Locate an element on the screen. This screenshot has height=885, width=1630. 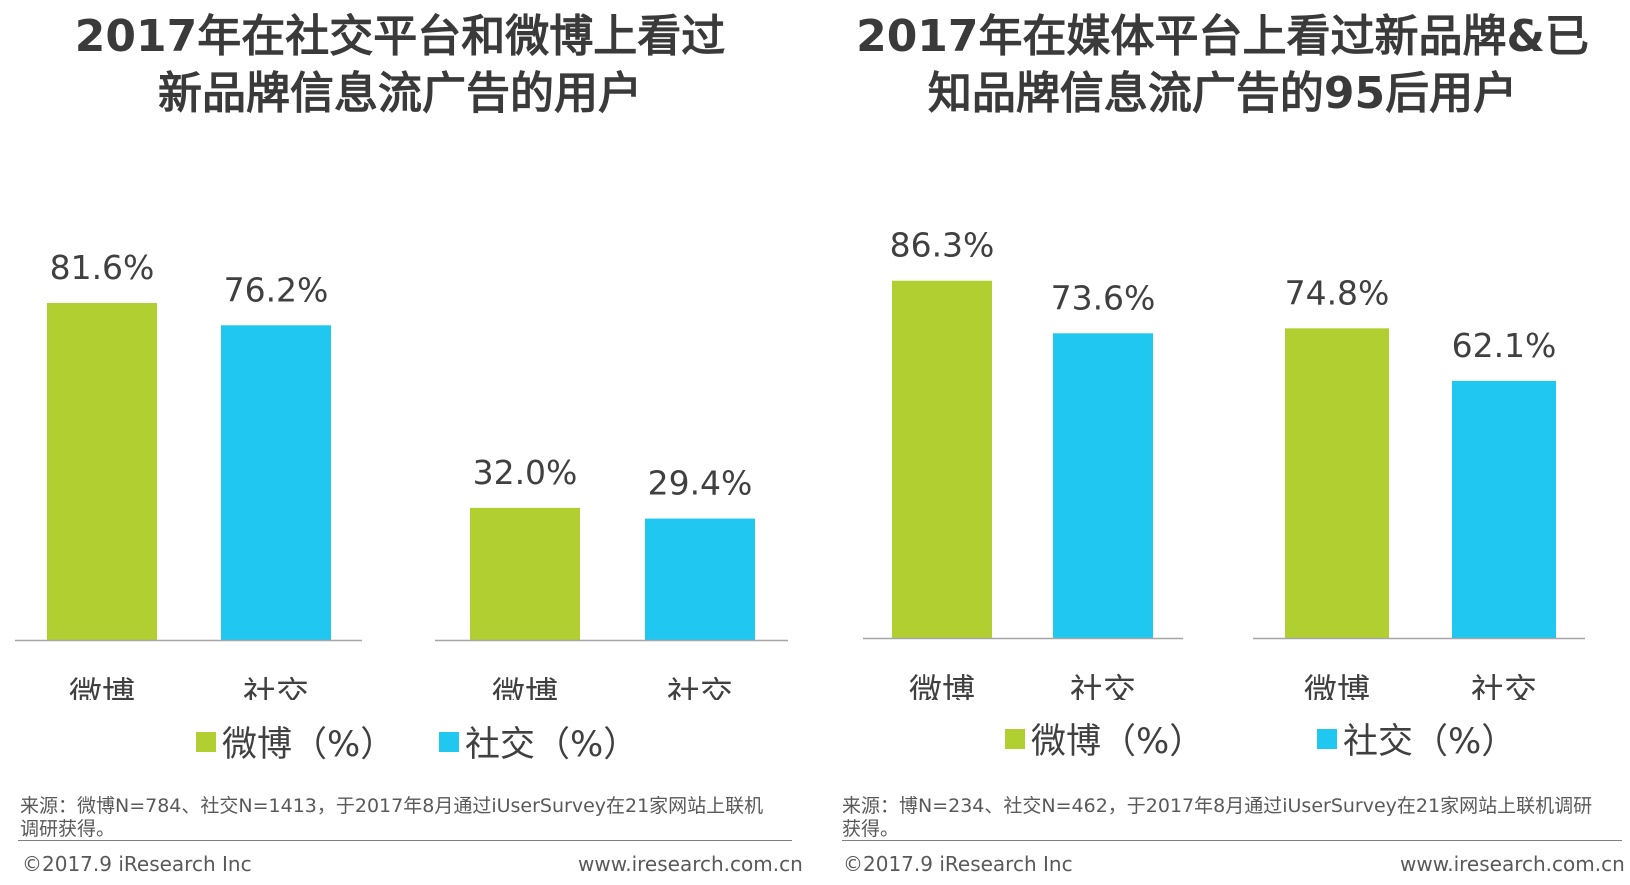
chart-title: 2017年在社交平台和微博上看过 新品牌信息流广告的用户 is located at coordinates (400, 65).